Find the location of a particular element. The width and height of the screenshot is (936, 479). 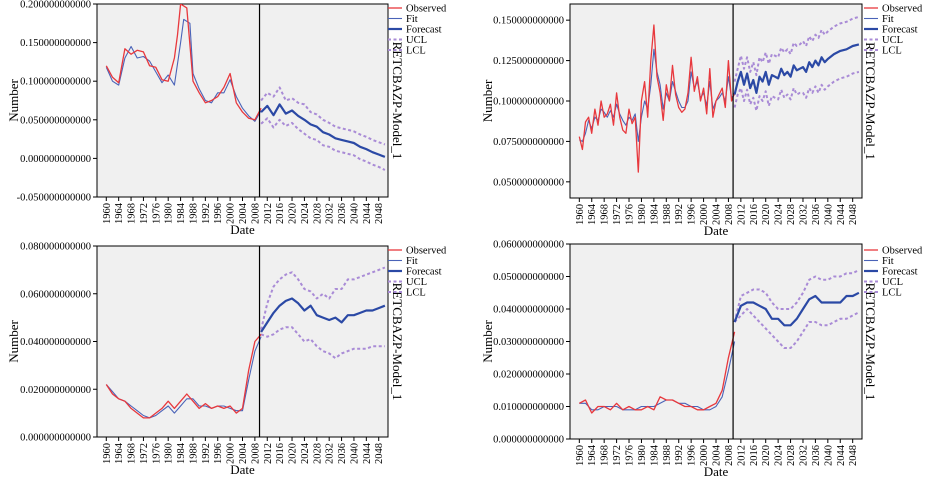

x-tick-label: 2008 is located at coordinates (729, 455).